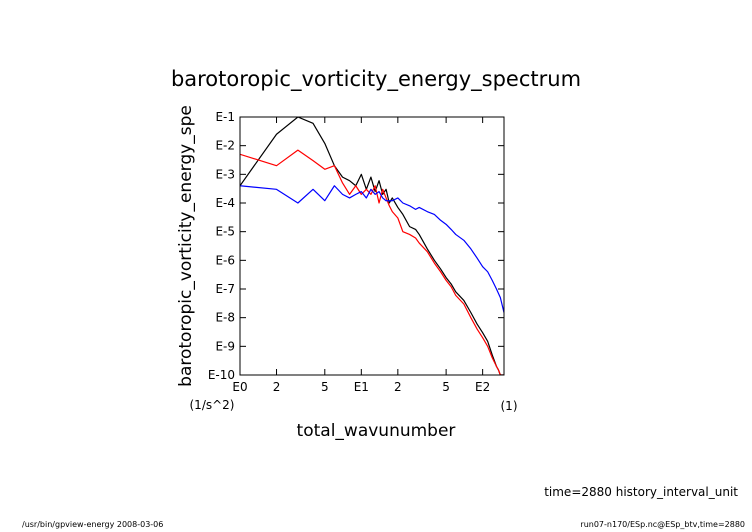 This screenshot has width=752, height=532. I want to click on x-tick-label: E1, so click(361, 387).